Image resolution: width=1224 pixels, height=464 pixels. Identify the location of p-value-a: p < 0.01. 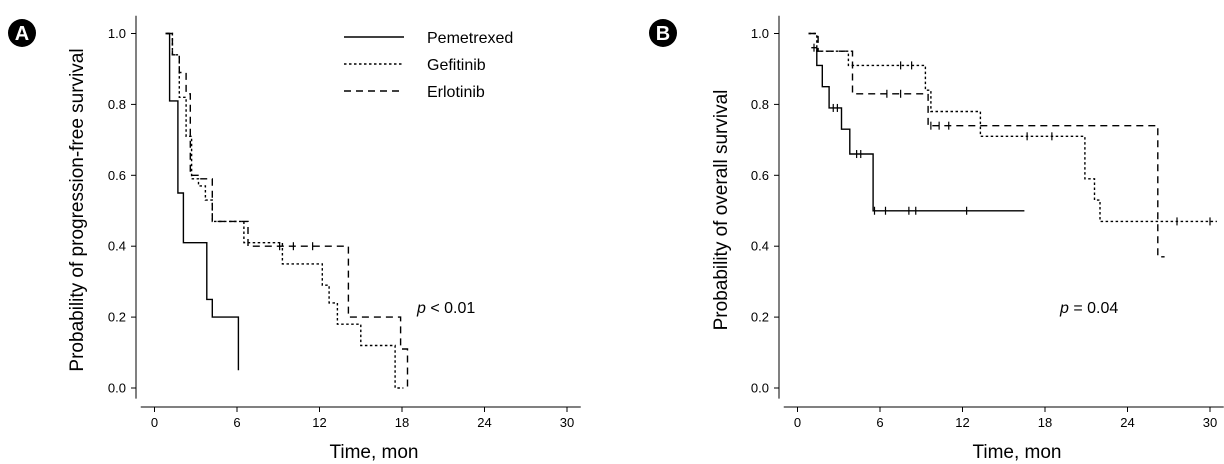
(445, 308).